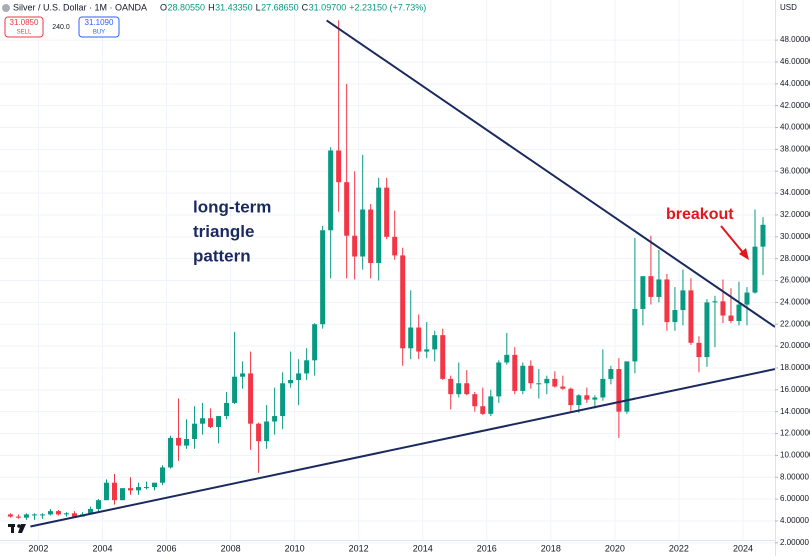 This screenshot has height=556, width=810. Describe the element at coordinates (223, 231) in the screenshot. I see `annotation-text: triangle` at that location.